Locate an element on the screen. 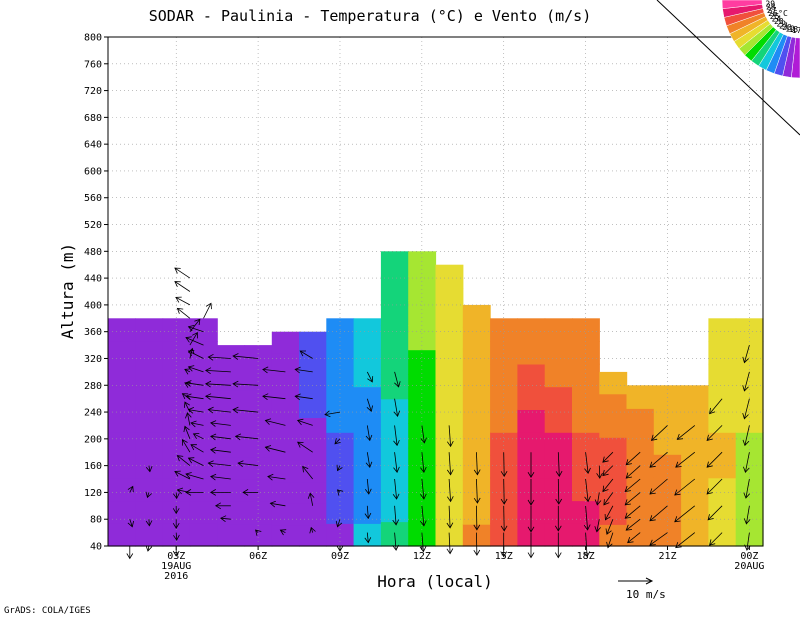 Image resolution: width=800 pixels, height=618 pixels. colorbar-level-label: 25 is located at coordinates (775, 16).